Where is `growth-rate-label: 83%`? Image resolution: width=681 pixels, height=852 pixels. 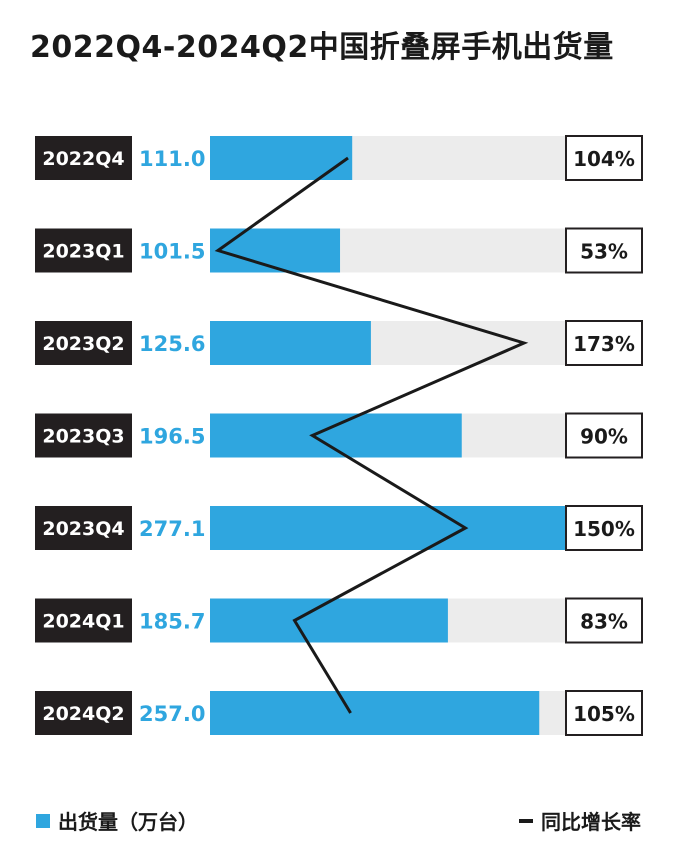 growth-rate-label: 83% is located at coordinates (604, 622).